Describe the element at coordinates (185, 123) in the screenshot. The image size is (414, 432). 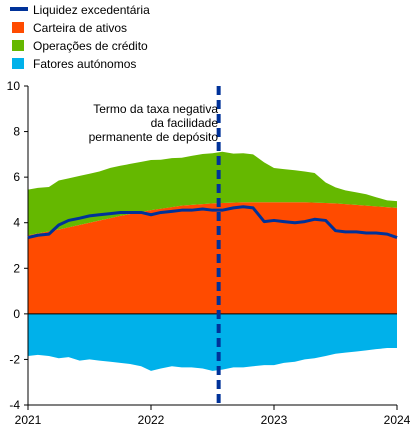
I see `annotation-line-2: da facilidade` at that location.